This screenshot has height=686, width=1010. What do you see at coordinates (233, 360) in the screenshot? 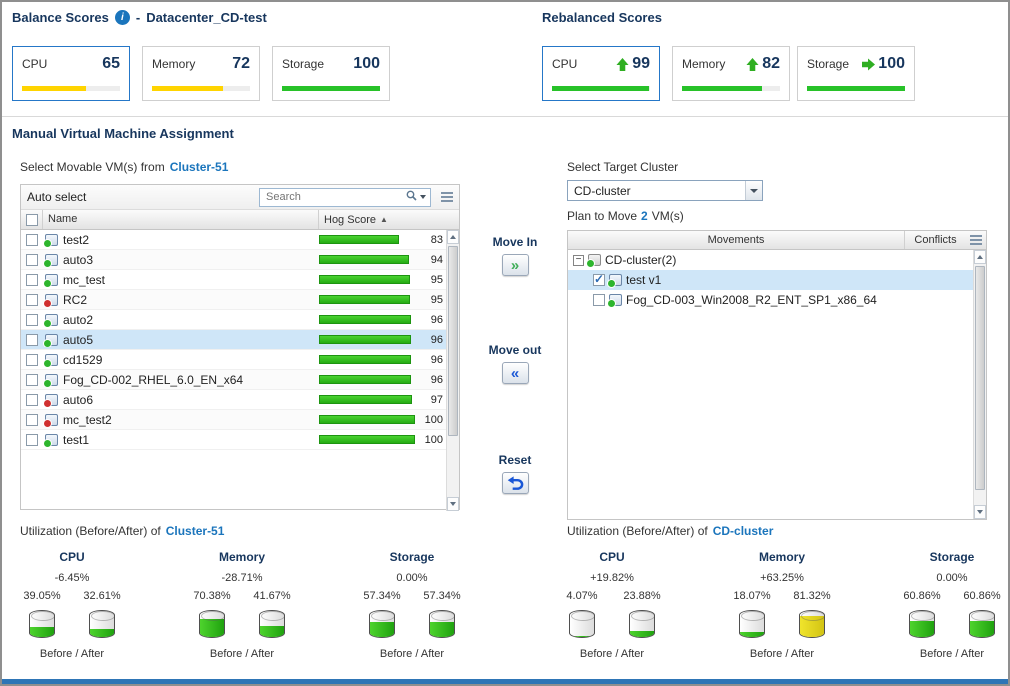
I see `vm-row: cd1529 96` at bounding box center [233, 360].